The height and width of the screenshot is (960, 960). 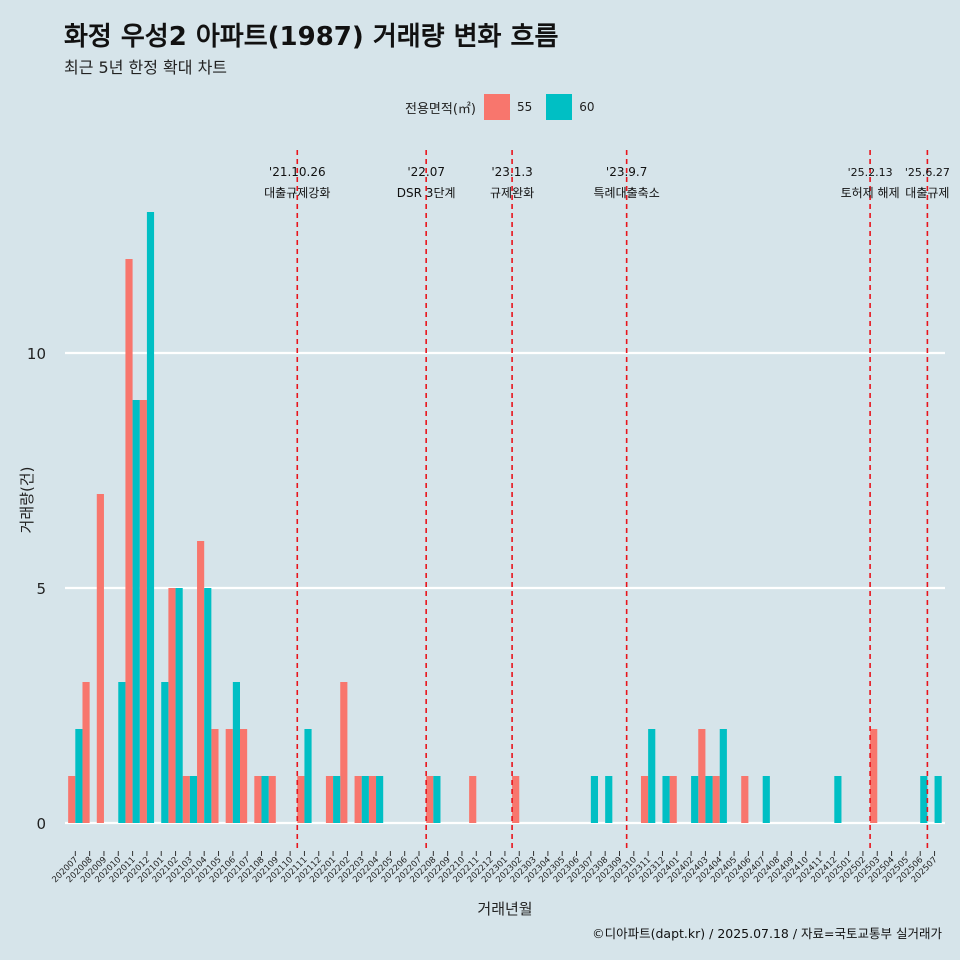 I want to click on legend-label-55: 55, so click(x=524, y=107).